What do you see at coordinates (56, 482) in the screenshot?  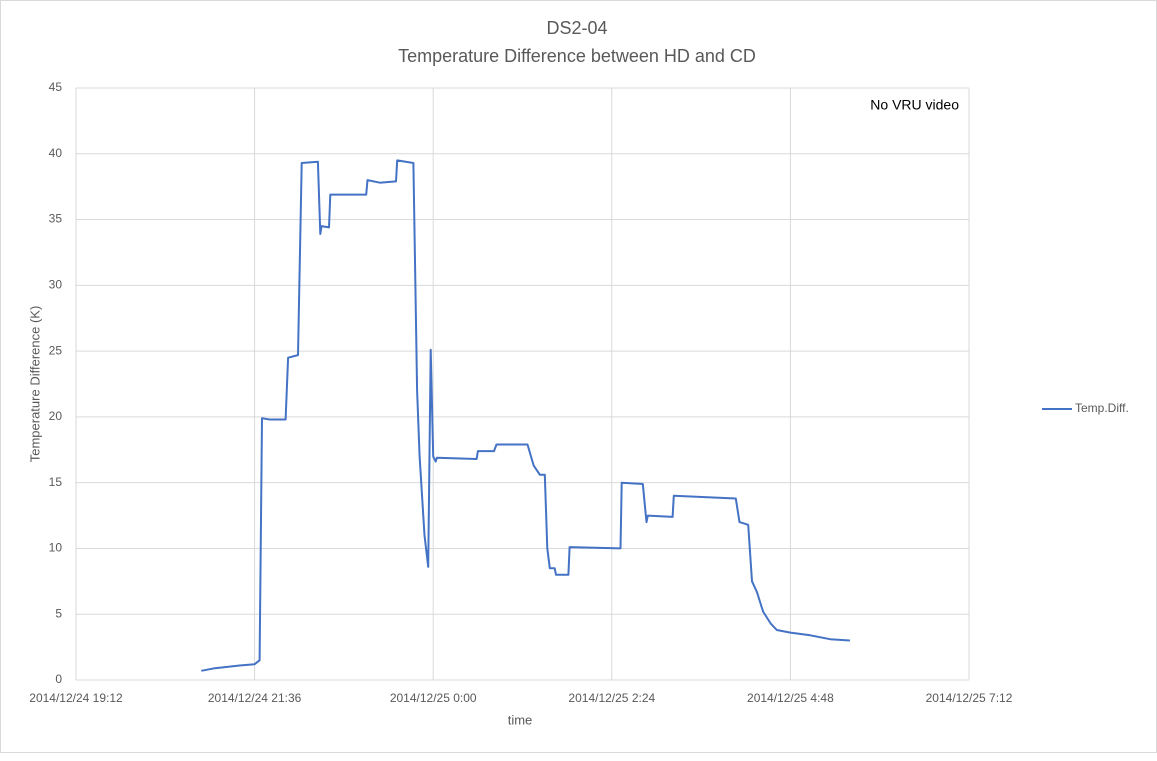 I see `y-tick-label: 15` at bounding box center [56, 482].